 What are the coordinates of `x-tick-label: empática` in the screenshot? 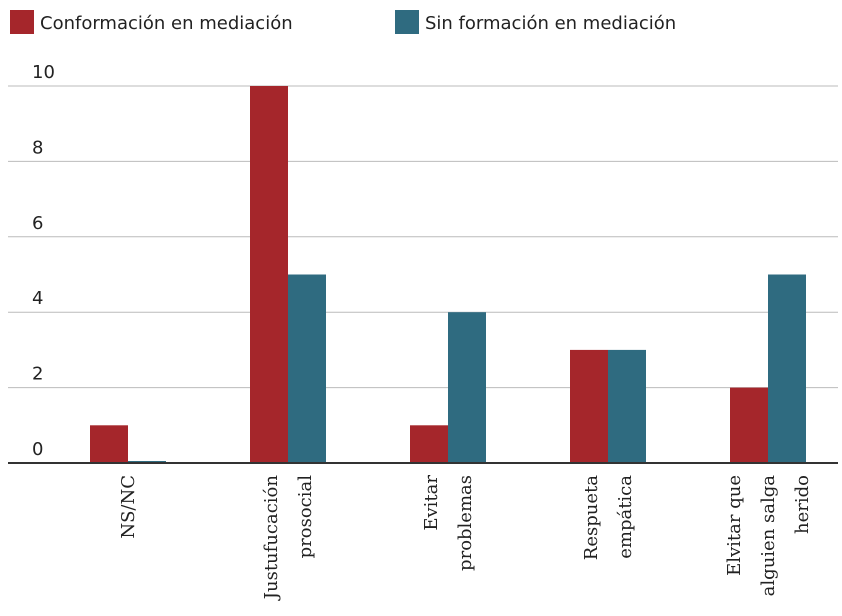 It's located at (625, 517).